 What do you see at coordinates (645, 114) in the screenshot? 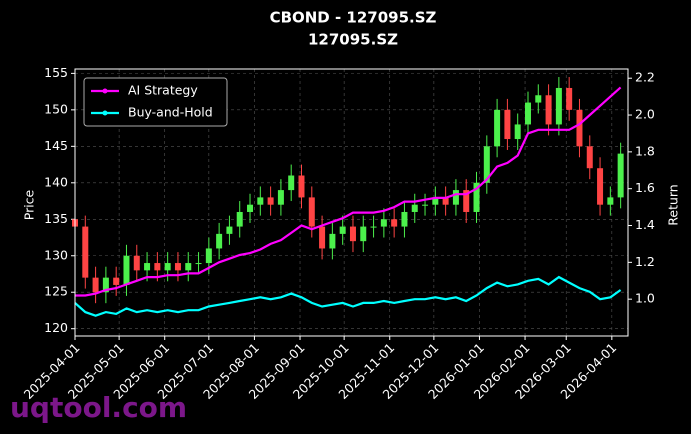
I see `y2-tick-label: 2.0` at bounding box center [645, 114].